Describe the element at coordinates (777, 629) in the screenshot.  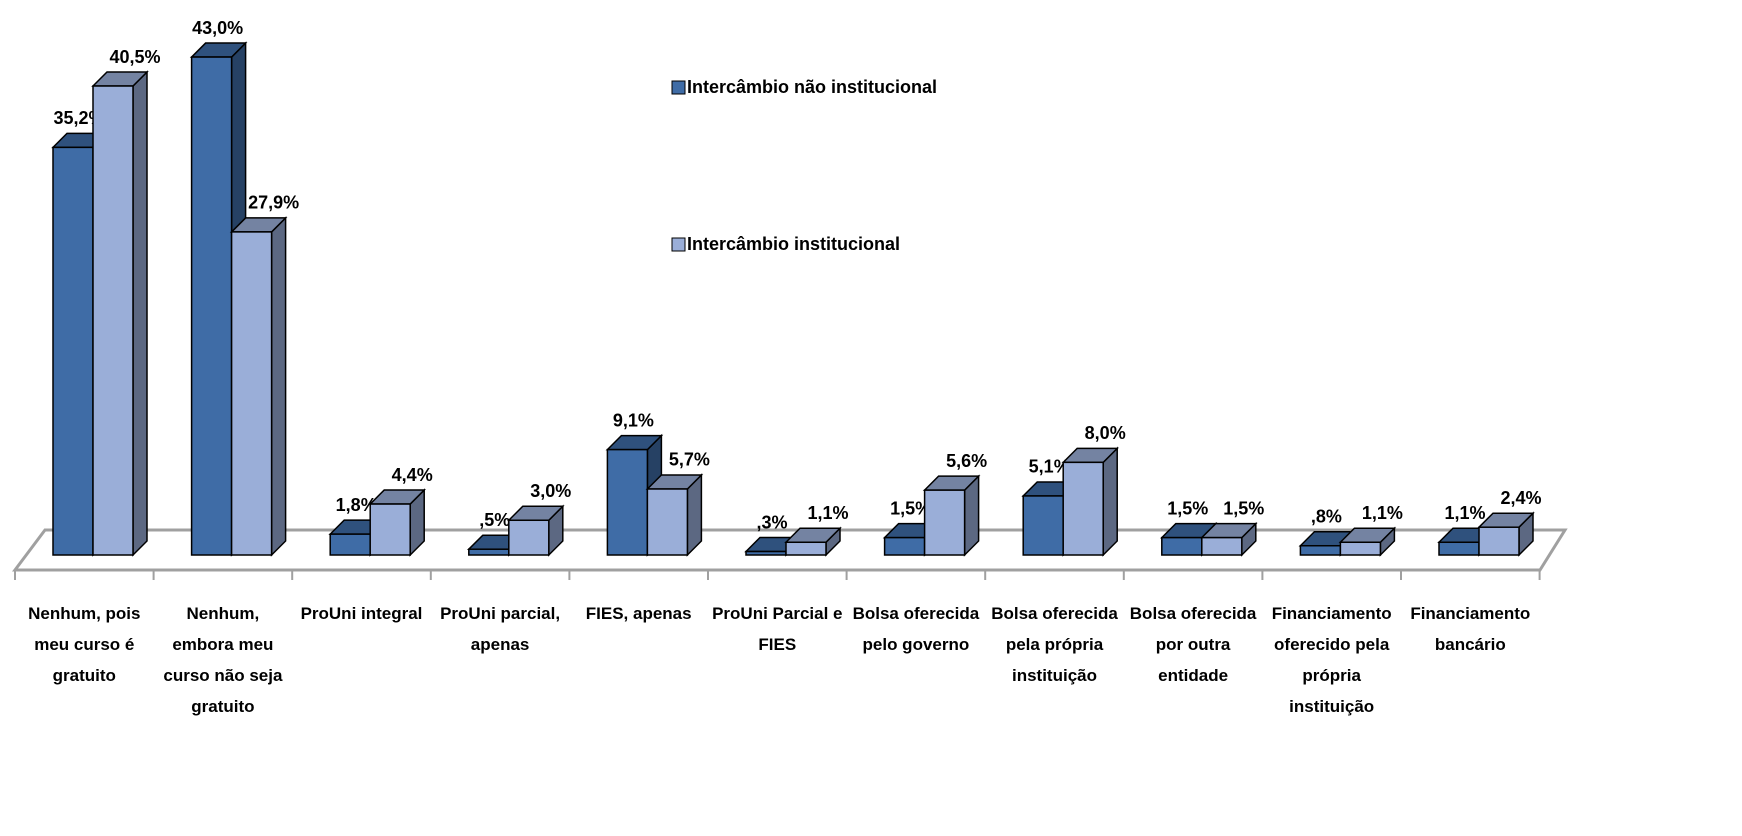
I see `x-tick-label: ProUni Parcial e FIES` at that location.